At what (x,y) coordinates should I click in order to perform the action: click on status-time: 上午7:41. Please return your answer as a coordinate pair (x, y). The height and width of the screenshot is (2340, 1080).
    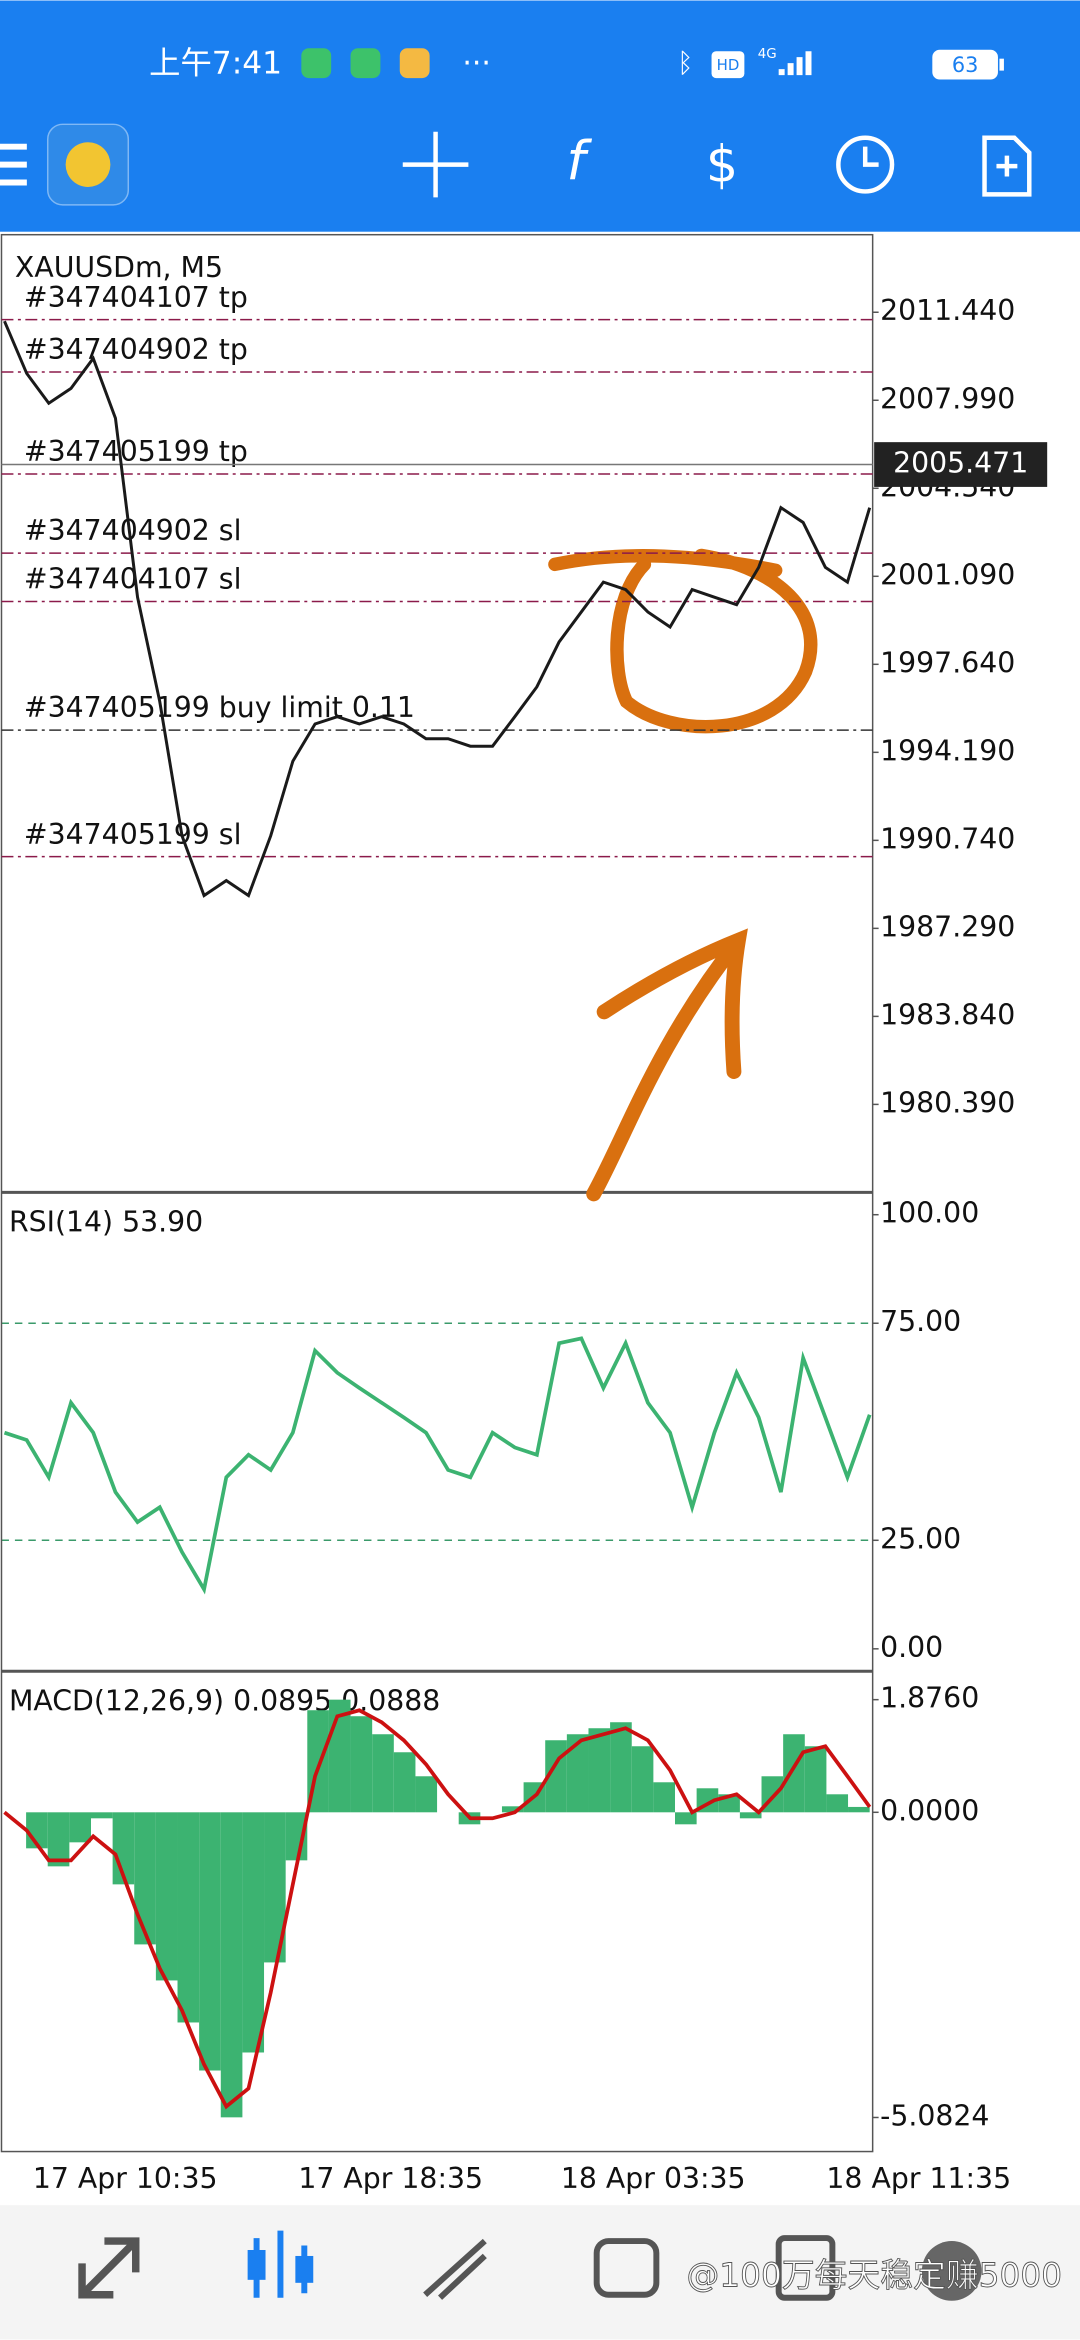
    Looking at the image, I should click on (215, 64).